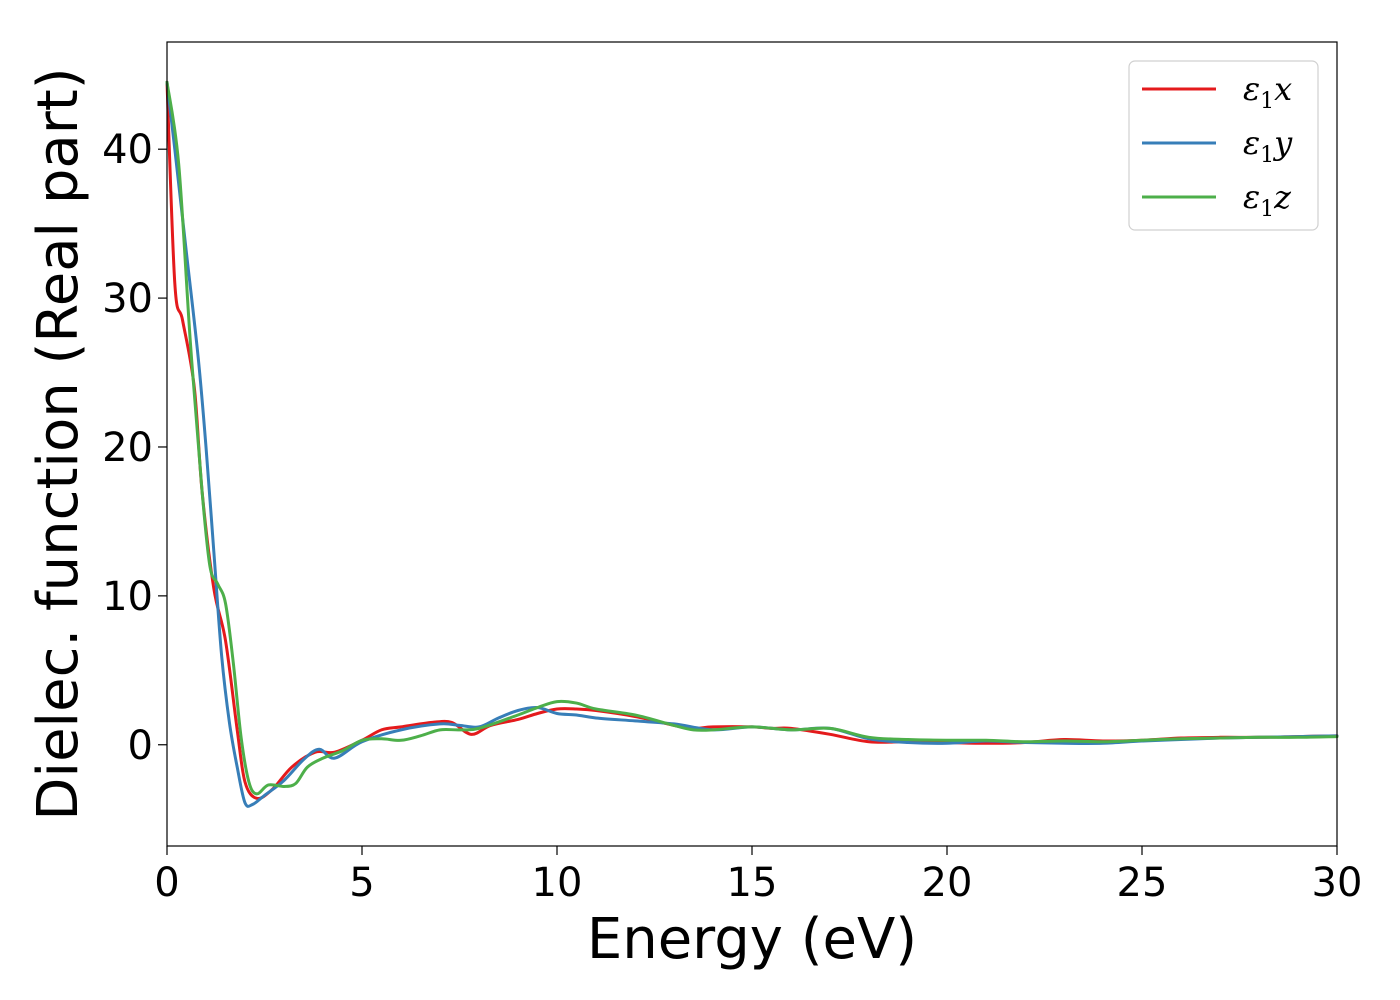 This screenshot has height=1000, width=1400. I want to click on y-tick-label: 40, so click(127, 150).